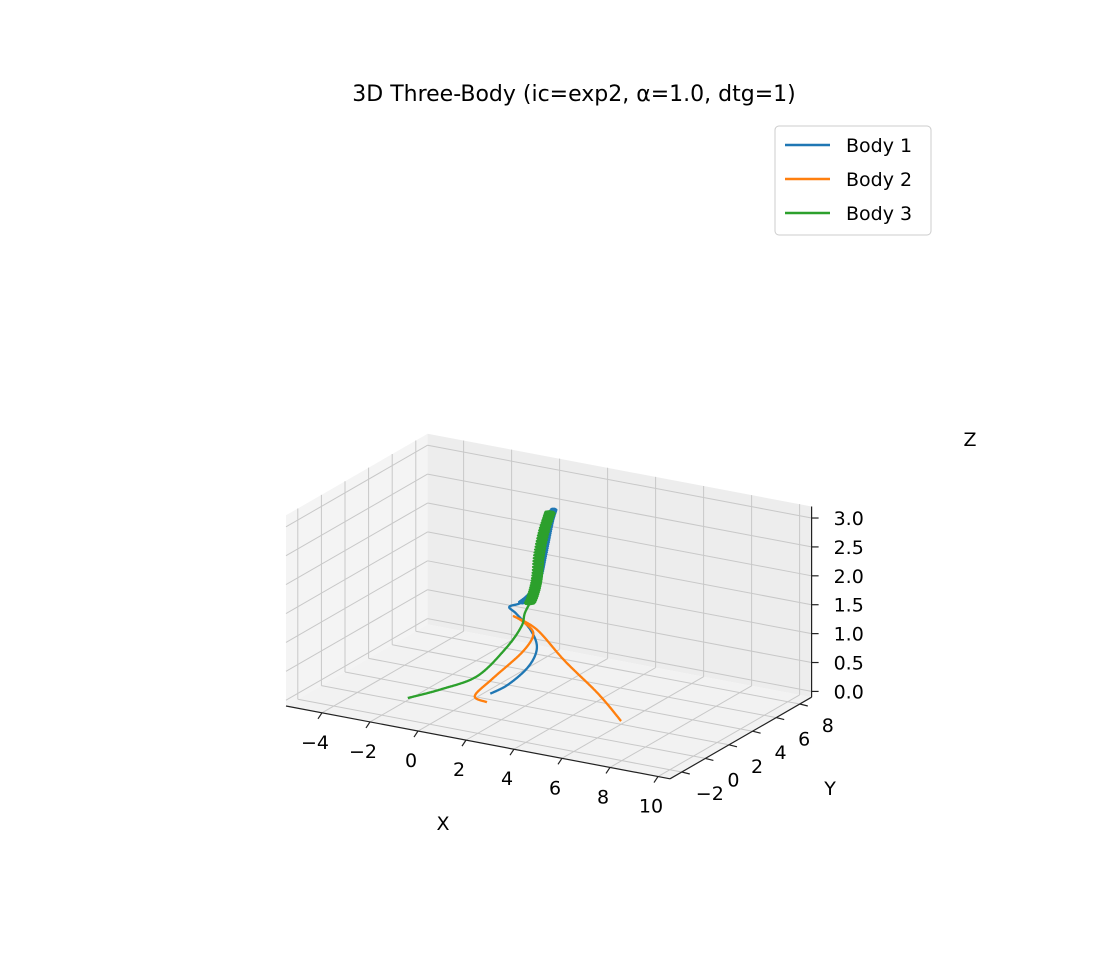 Image resolution: width=1120 pixels, height=960 pixels. Describe the element at coordinates (781, 753) in the screenshot. I see `y-tick-label: 4` at that location.